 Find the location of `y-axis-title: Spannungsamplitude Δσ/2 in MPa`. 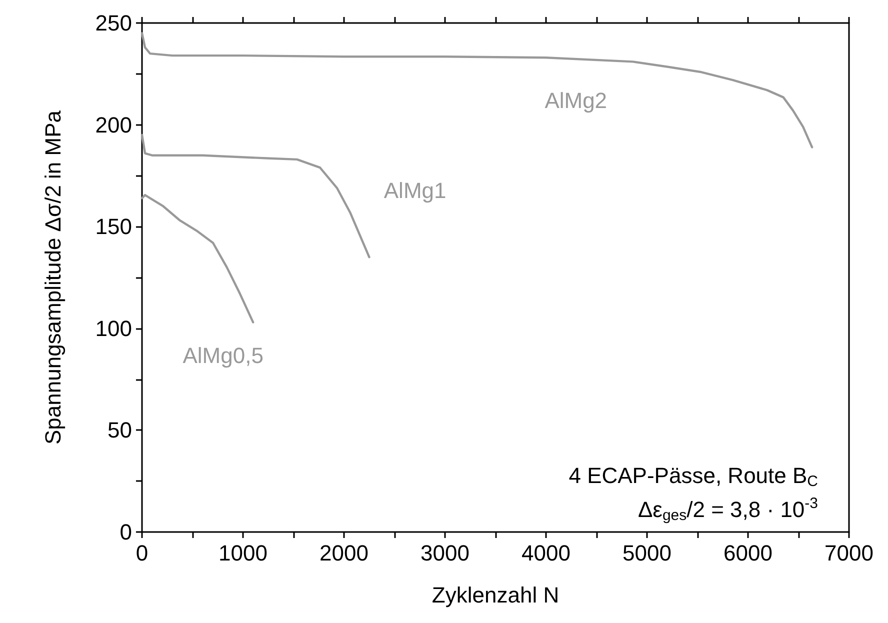

y-axis-title: Spannungsamplitude Δσ/2 in MPa is located at coordinates (53, 277).